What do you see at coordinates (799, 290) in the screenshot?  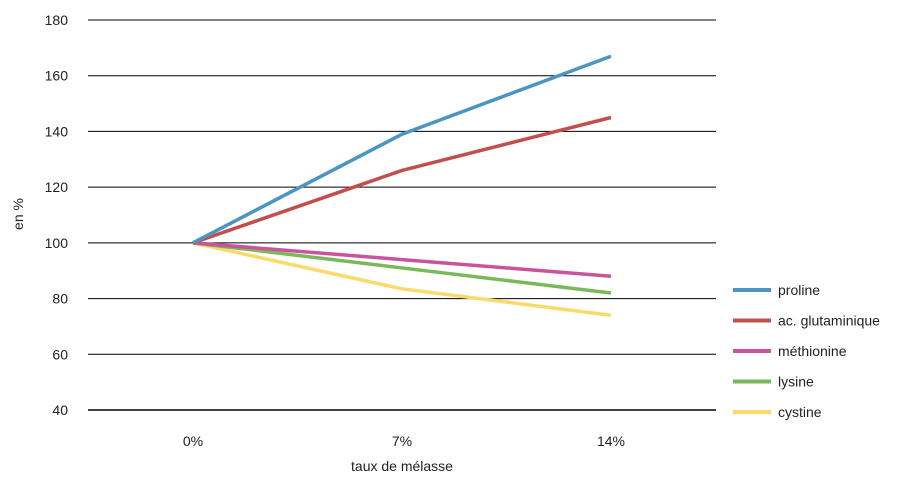 I see `legend-label: proline` at bounding box center [799, 290].